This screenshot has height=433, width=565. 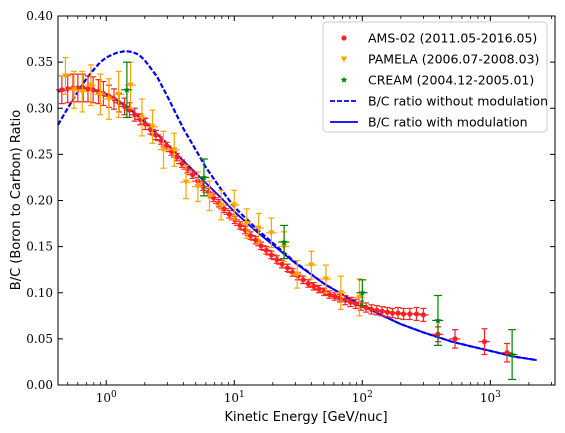 What do you see at coordinates (490, 397) in the screenshot?
I see `x-tick-label: 10³` at bounding box center [490, 397].